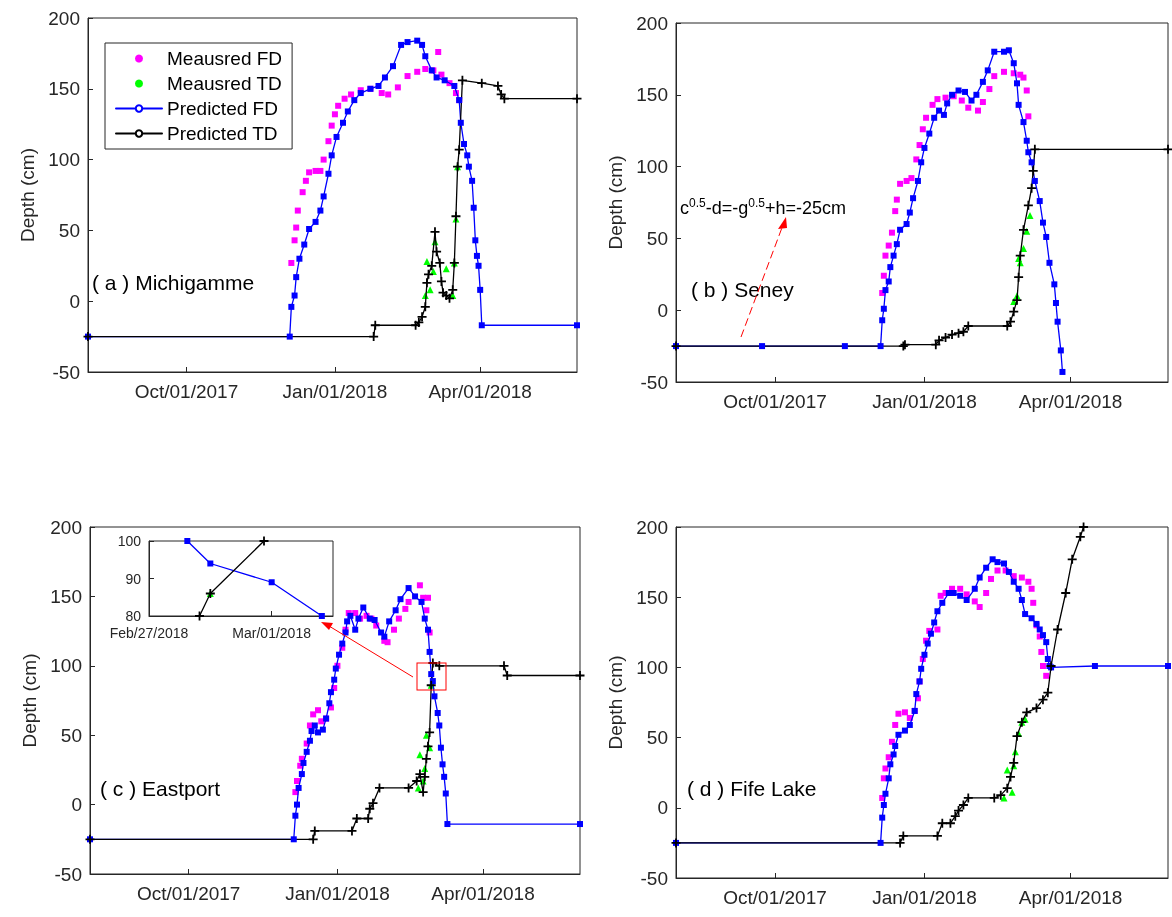 The image size is (1172, 917). Describe the element at coordinates (133, 616) in the screenshot. I see `y-tick-label: 80` at that location.